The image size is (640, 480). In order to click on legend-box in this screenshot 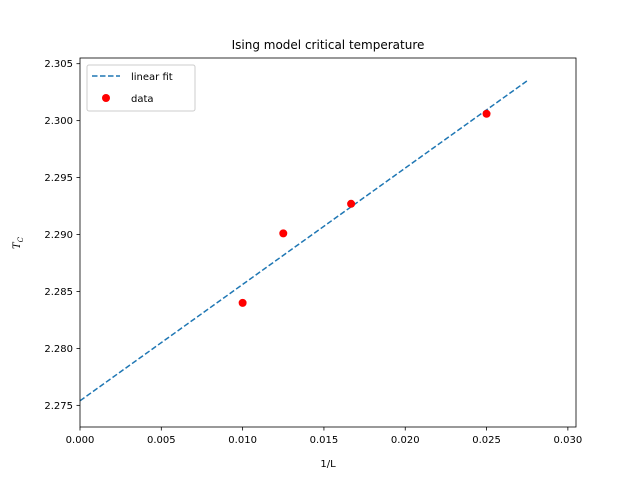, I will do `click(141, 88)`.